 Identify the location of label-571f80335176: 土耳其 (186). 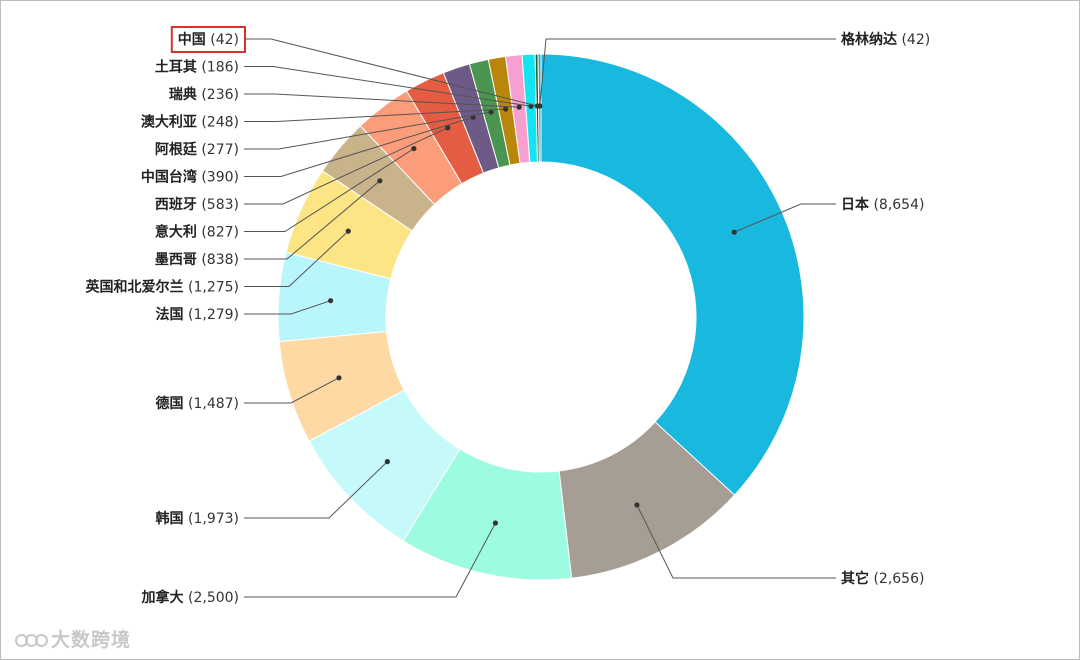
(197, 67).